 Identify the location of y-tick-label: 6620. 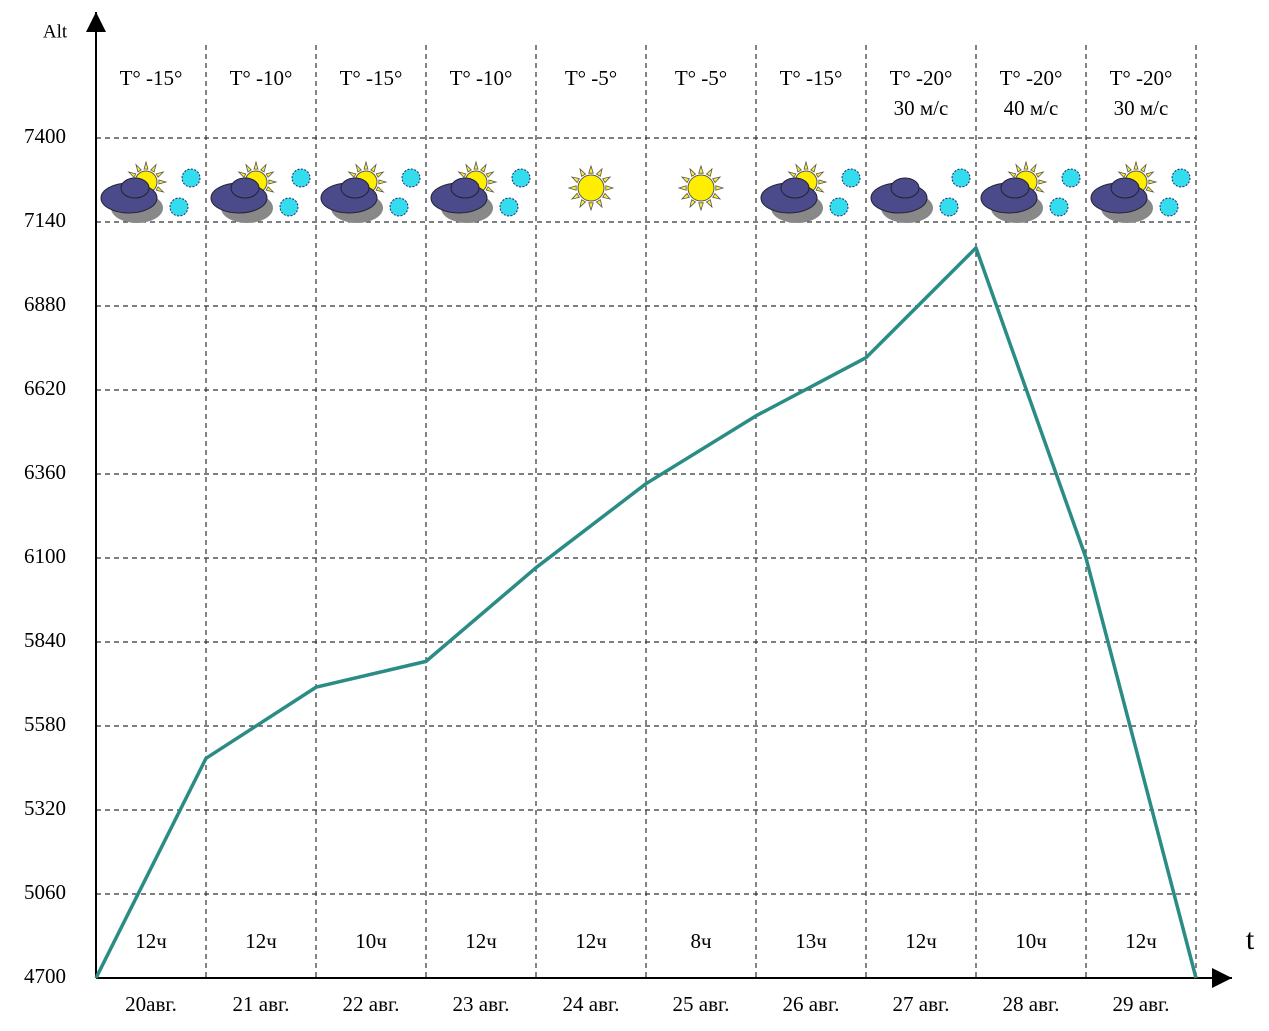
(45, 388).